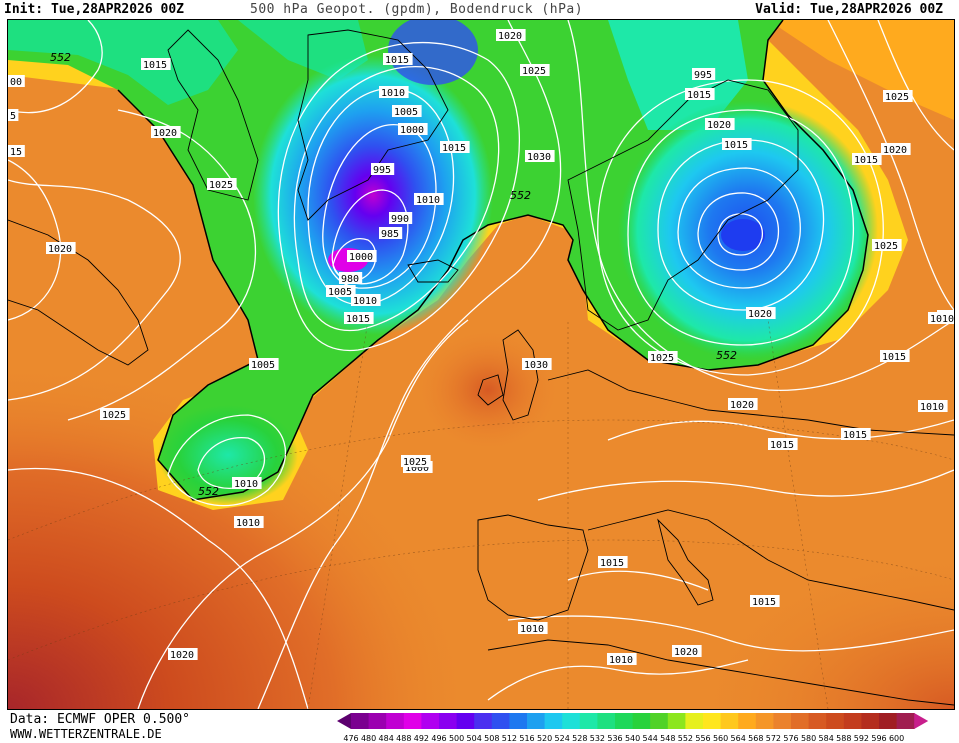  Describe the element at coordinates (417, 9) in the screenshot. I see `chart-title: 500 hPa Geopot. (gpdm), Bodendruck (hPa)` at that location.